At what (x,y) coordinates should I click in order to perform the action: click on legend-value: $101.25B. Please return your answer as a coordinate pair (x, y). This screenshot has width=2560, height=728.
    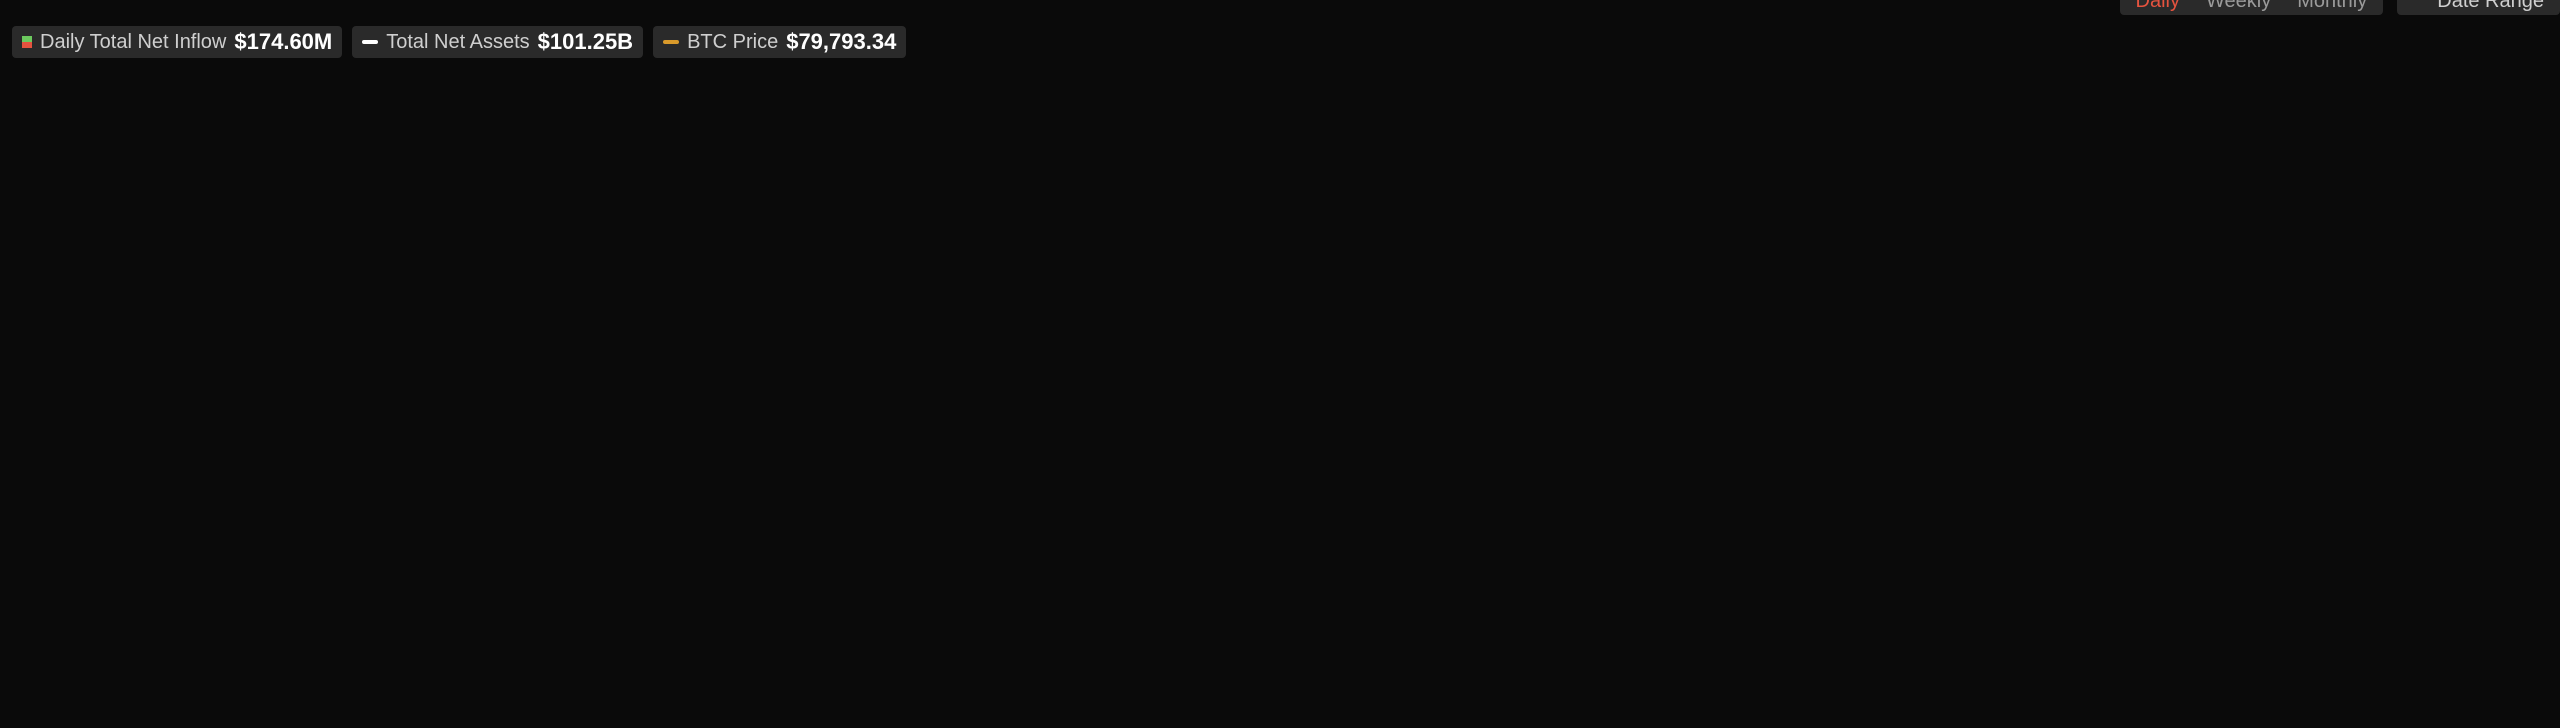
    Looking at the image, I should click on (585, 41).